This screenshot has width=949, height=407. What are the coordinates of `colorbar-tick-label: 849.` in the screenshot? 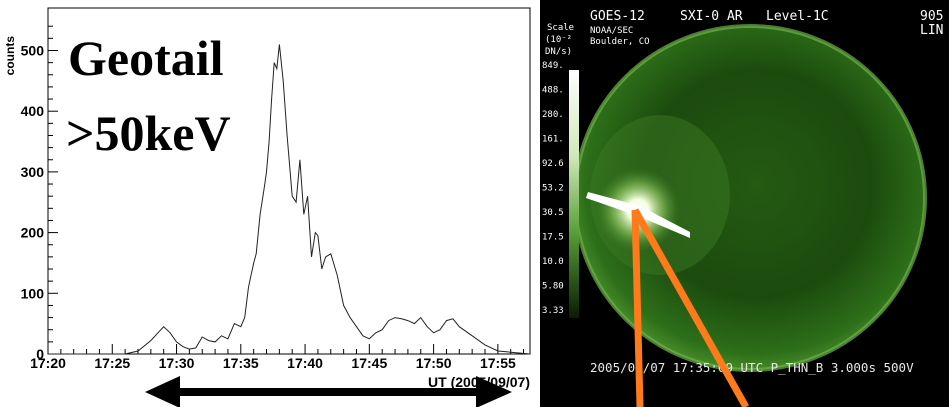 It's located at (553, 66).